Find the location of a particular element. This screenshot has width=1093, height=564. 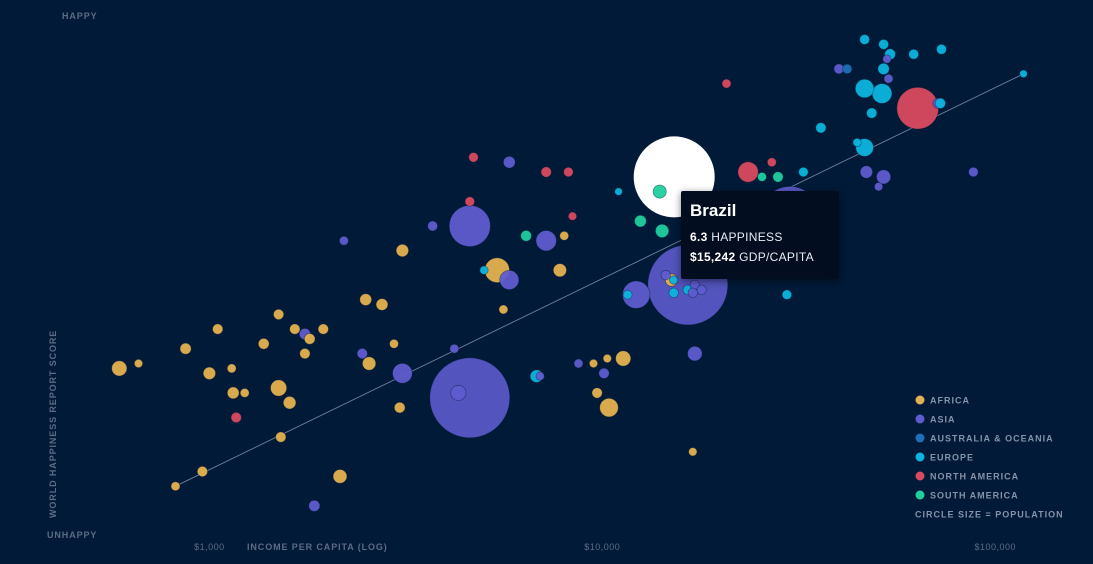

country-tooltip: Brazil 6.3 HAPPINESS $15,242 GDP/CAPITA is located at coordinates (760, 235).